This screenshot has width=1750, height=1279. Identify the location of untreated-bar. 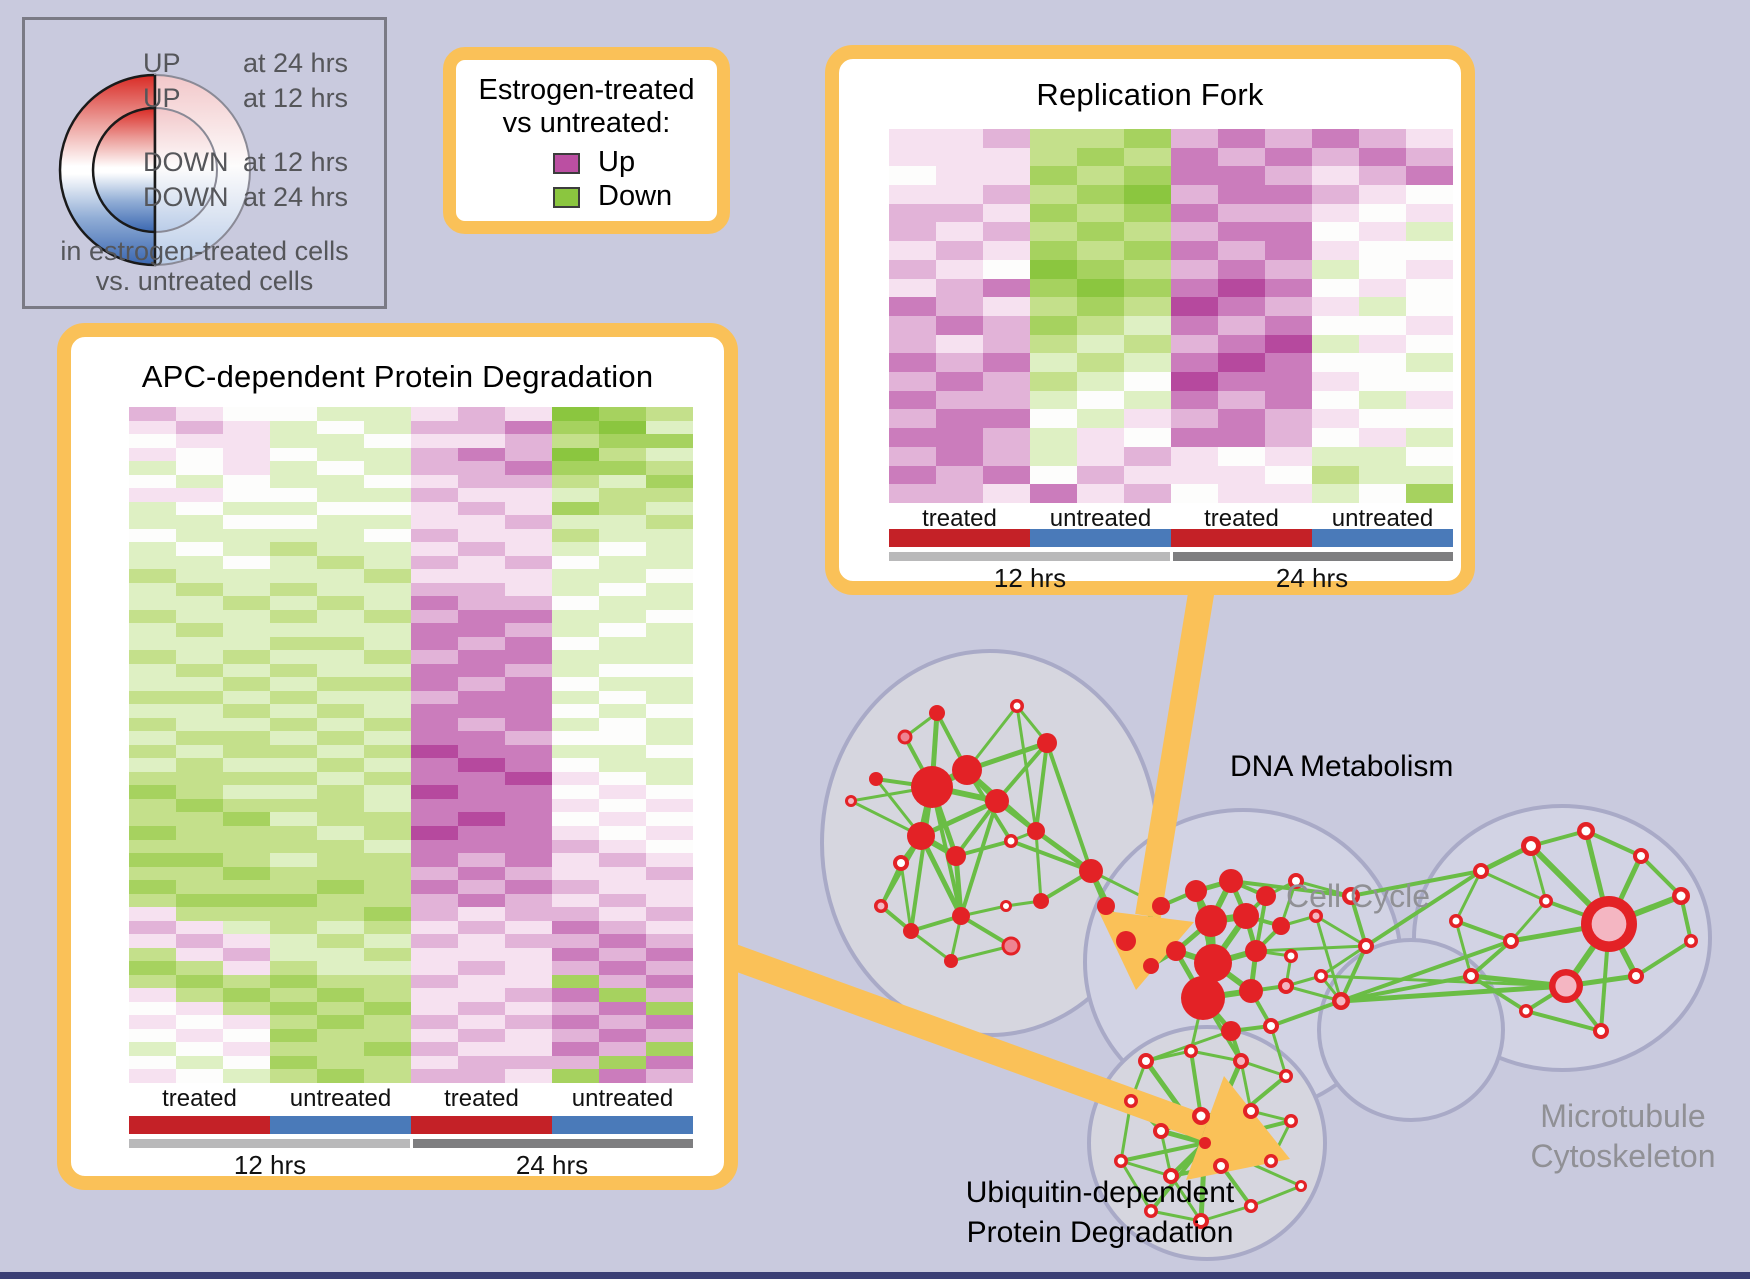
(340, 1125).